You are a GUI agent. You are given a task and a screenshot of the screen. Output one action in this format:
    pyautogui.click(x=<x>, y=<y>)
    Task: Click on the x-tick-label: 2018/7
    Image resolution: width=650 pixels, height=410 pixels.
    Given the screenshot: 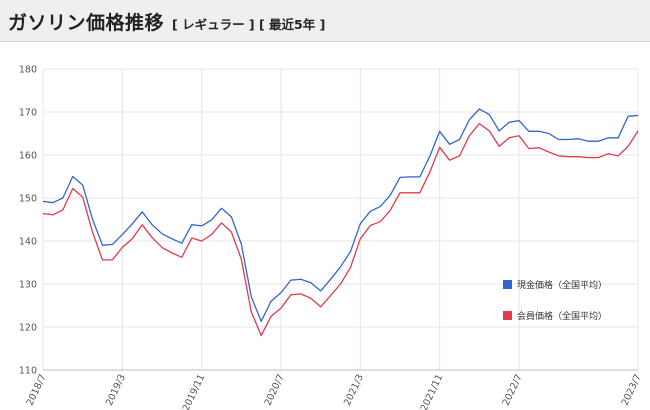 What is the action you would take?
    pyautogui.click(x=37, y=390)
    